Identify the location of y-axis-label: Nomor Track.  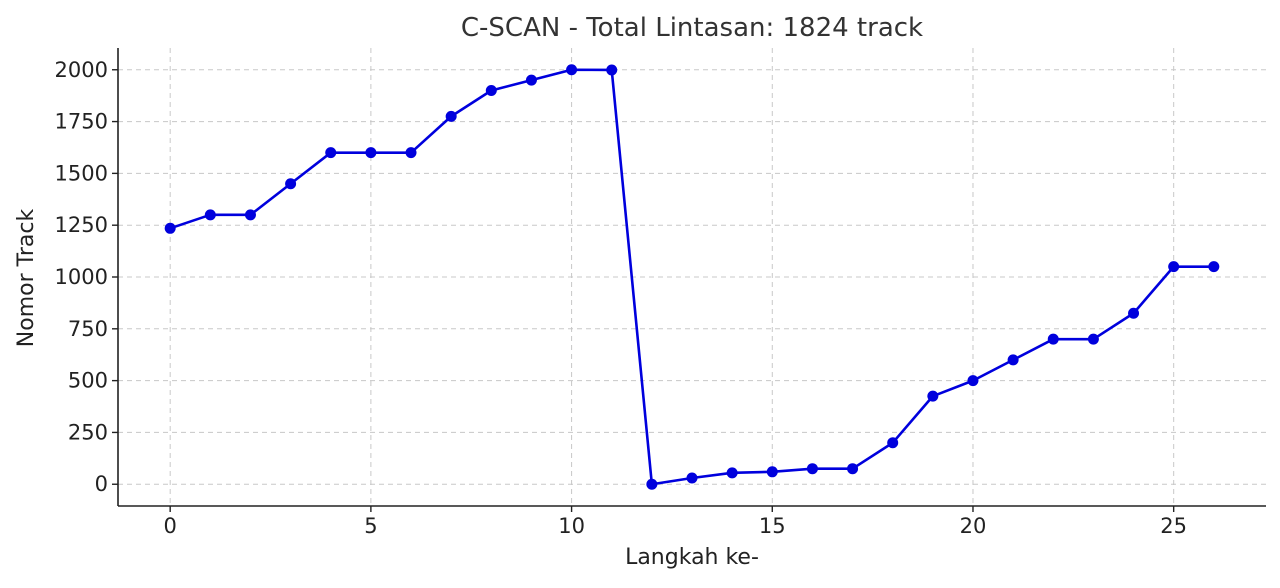
(26, 278).